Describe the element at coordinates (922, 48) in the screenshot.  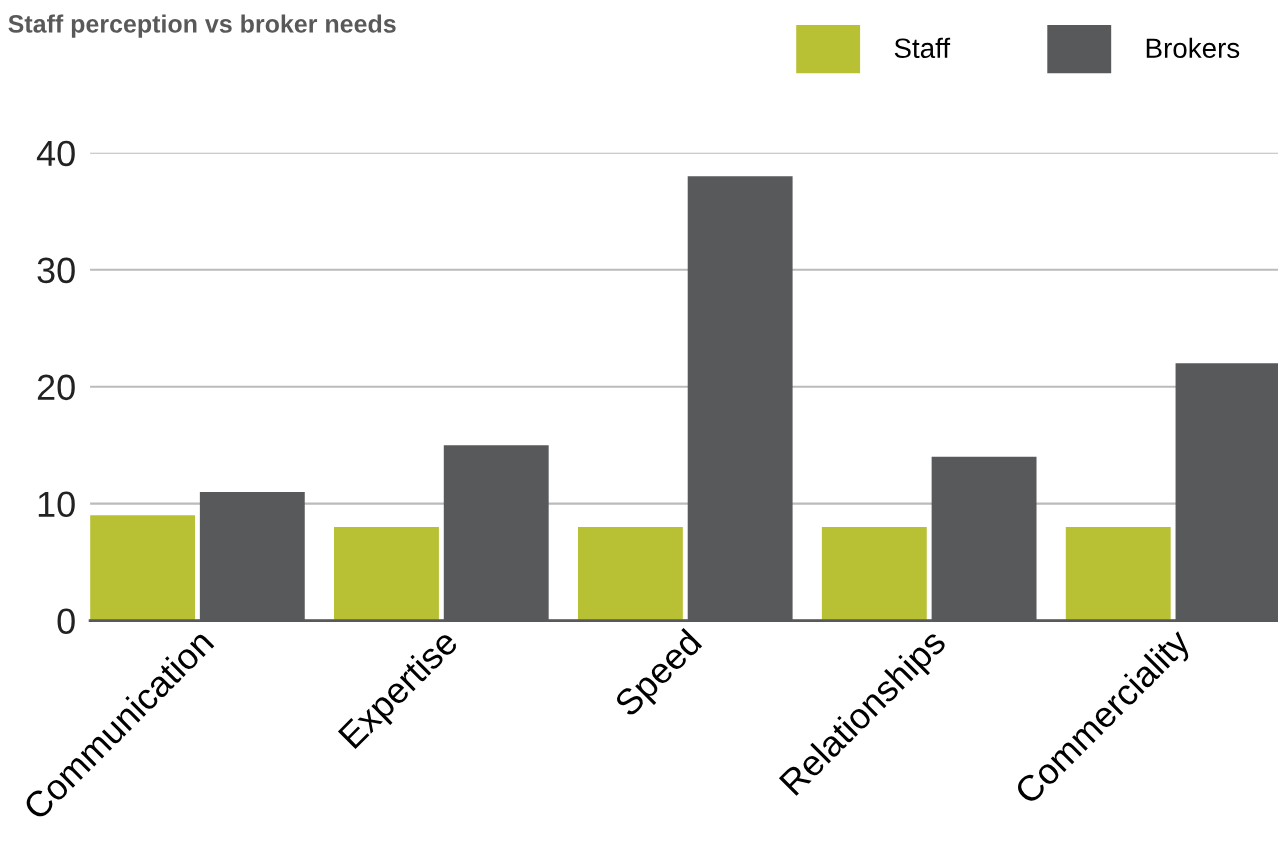
I see `legend-label: Staff` at that location.